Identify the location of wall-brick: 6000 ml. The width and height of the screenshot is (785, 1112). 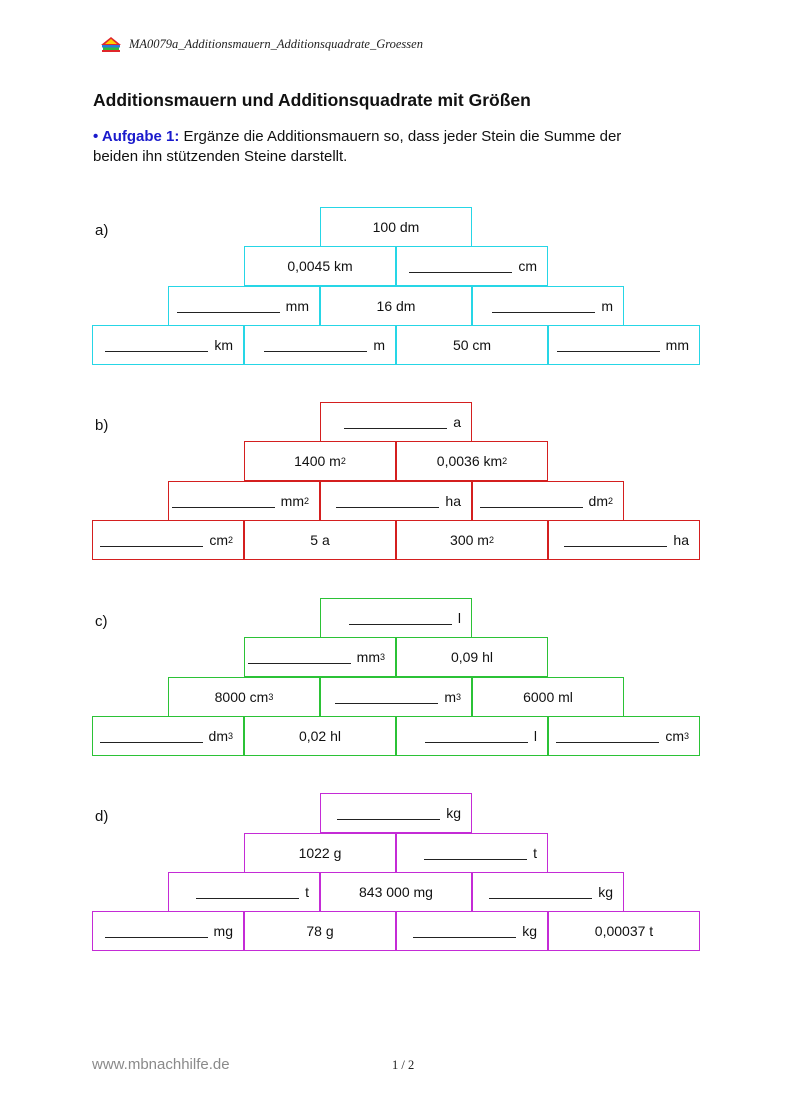
(548, 697).